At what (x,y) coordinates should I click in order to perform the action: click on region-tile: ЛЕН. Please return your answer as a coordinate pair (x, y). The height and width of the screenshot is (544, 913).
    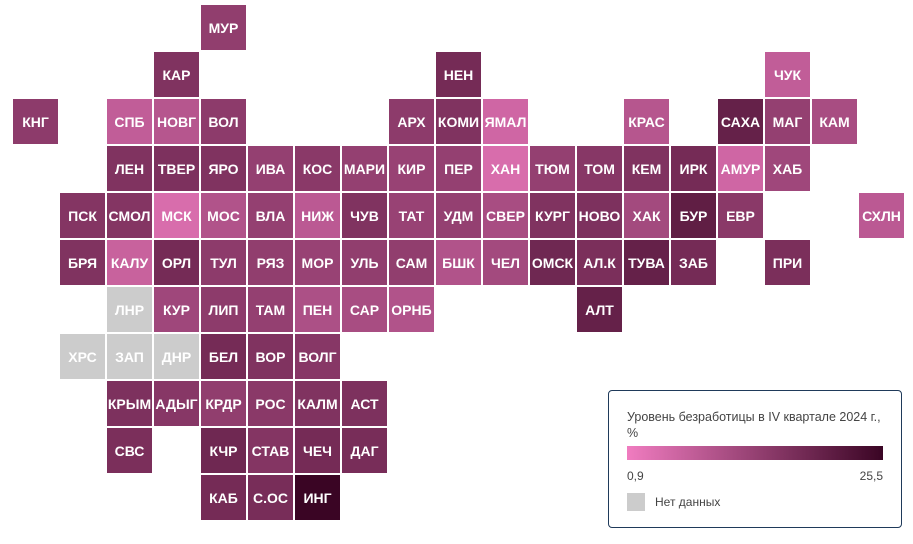
    Looking at the image, I should click on (129, 168).